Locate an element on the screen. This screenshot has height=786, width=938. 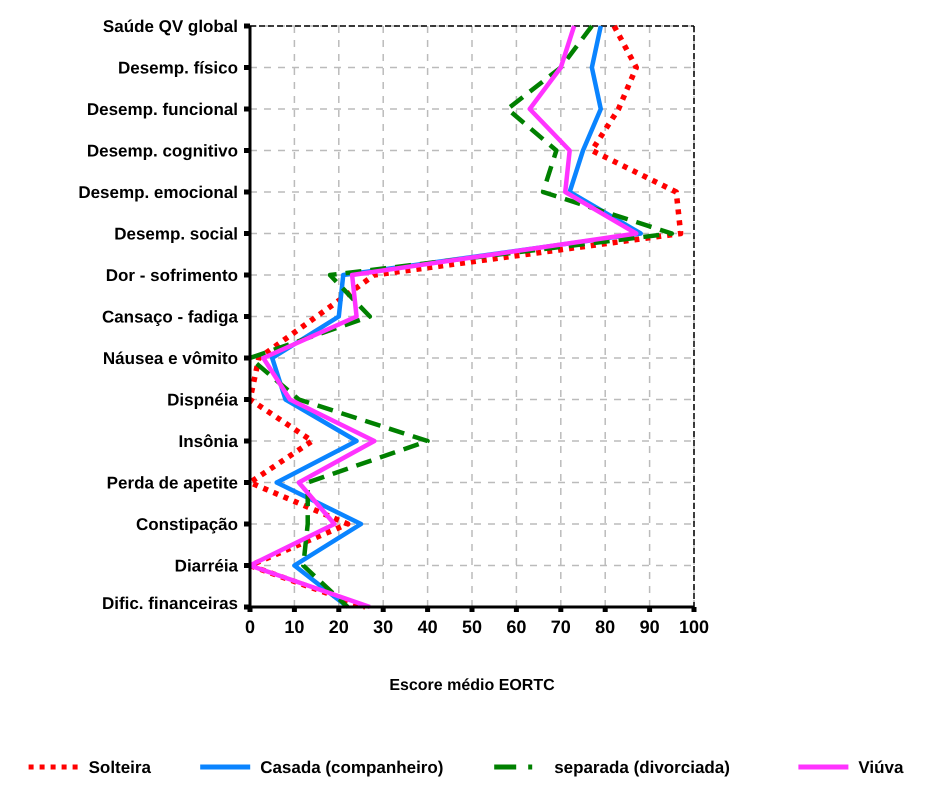
y-tick-label: Desemp. emocional is located at coordinates (158, 192).